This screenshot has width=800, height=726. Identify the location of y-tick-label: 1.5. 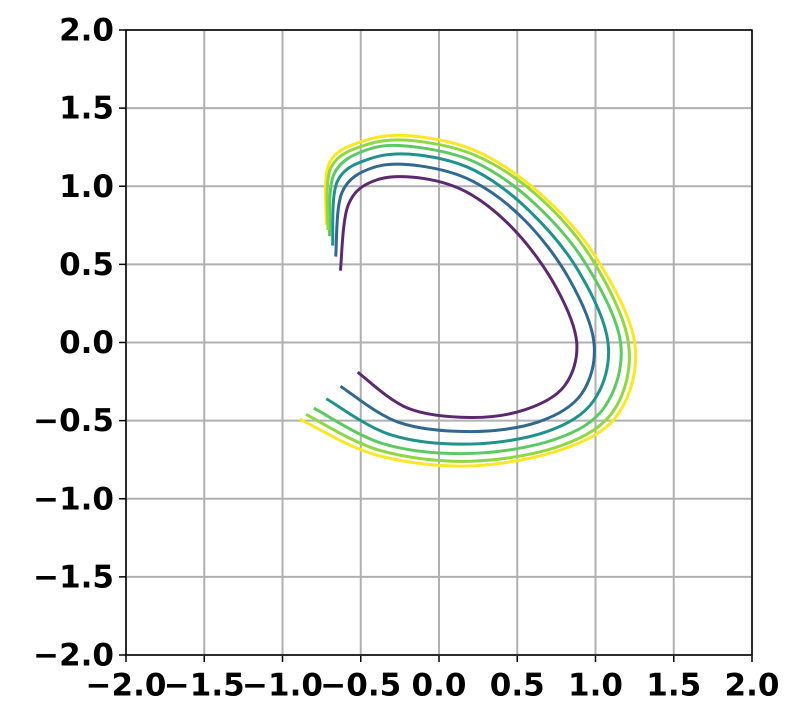
(86, 109).